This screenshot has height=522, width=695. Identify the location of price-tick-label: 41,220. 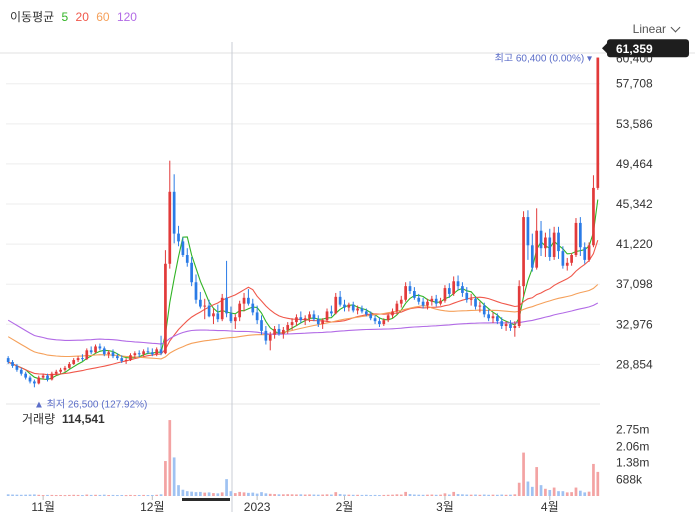
(634, 244).